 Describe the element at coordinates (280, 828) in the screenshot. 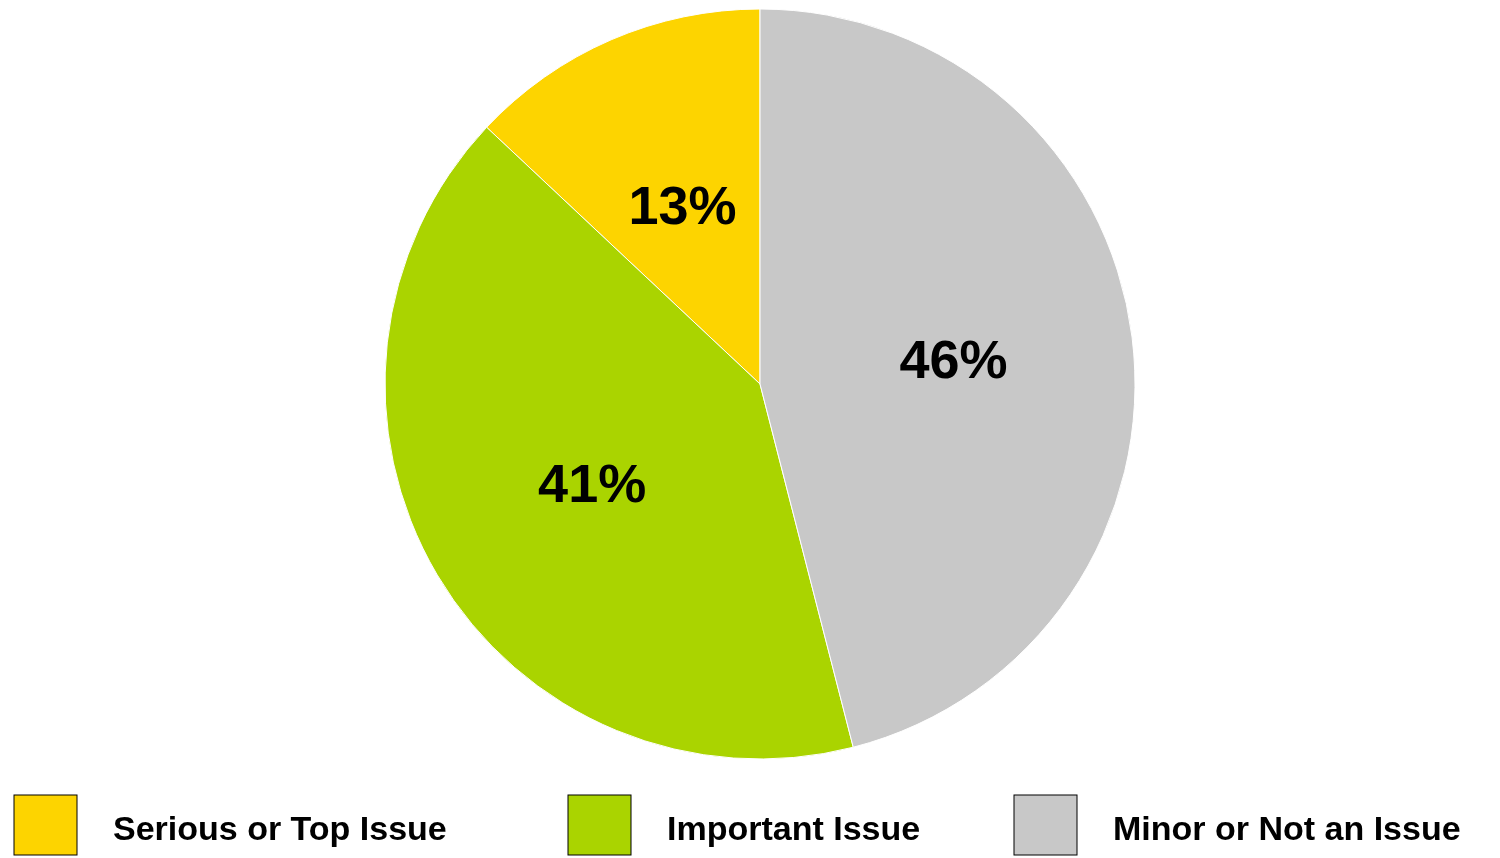

I see `legend-label: Serious or Top Issue` at that location.